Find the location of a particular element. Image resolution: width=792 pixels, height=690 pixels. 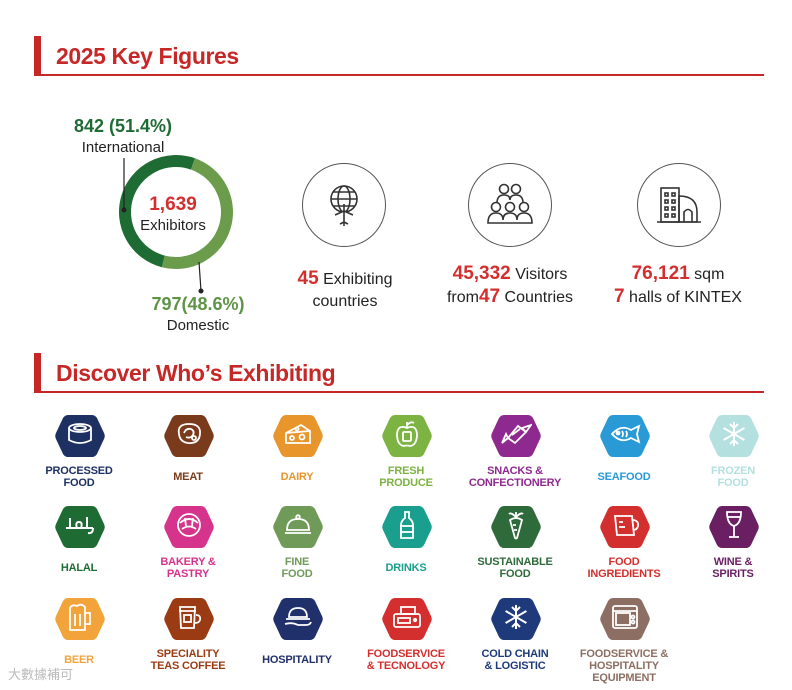

category-speciality: SPECIALITY TEAS COFFEE is located at coordinates (188, 635).